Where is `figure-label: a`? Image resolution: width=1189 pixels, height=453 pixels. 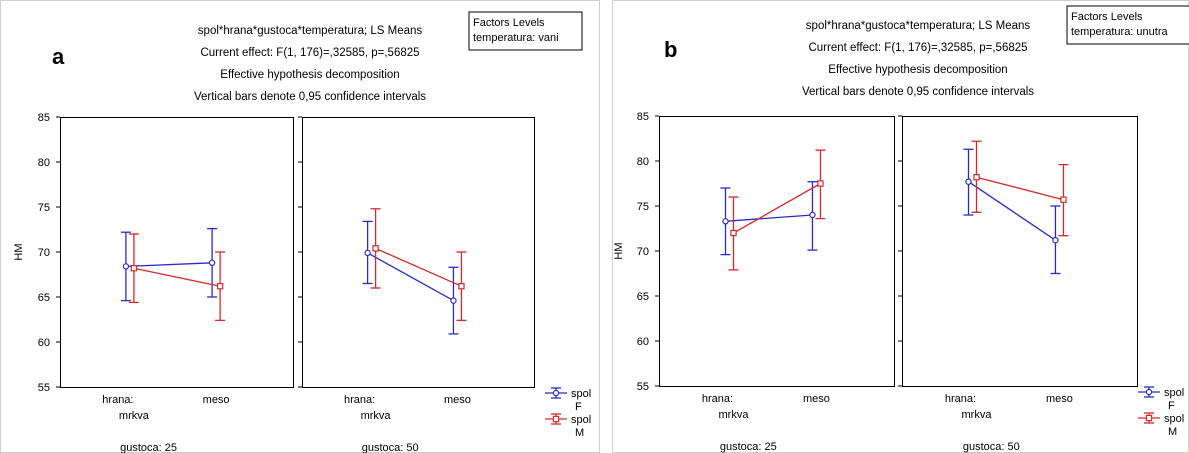
figure-label: a is located at coordinates (58, 56).